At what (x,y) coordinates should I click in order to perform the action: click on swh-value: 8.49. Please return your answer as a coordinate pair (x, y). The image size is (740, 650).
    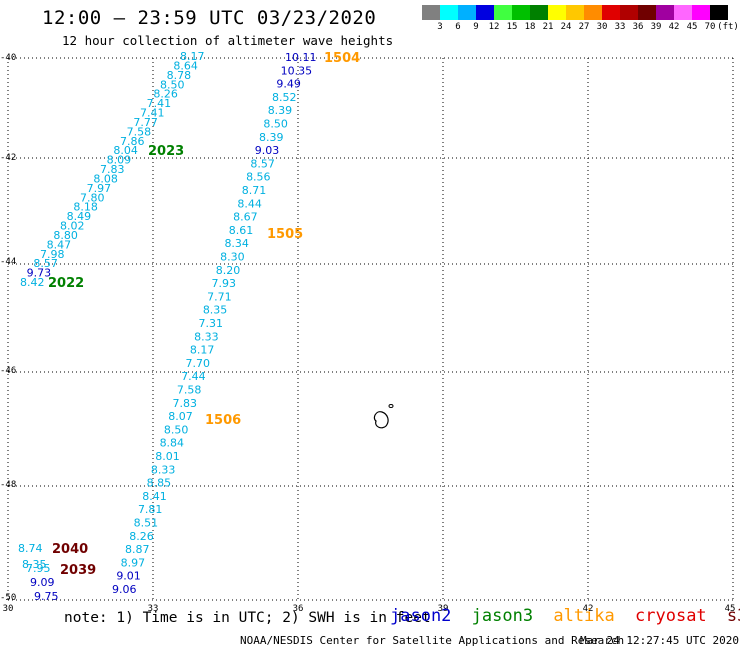
    Looking at the image, I should click on (79, 216).